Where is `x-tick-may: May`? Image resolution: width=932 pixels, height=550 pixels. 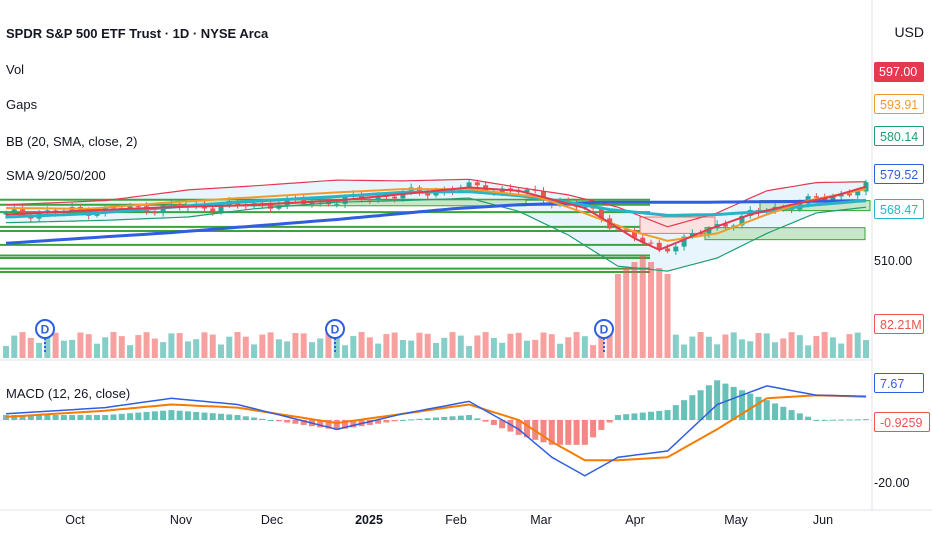
x-tick-may: May is located at coordinates (736, 520).